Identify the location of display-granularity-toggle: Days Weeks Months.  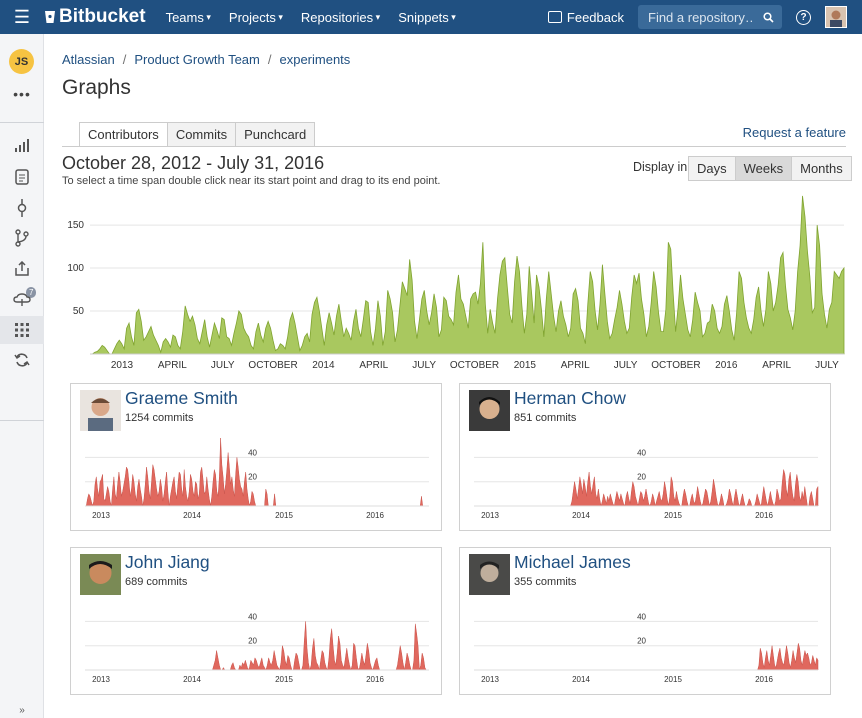
(770, 168).